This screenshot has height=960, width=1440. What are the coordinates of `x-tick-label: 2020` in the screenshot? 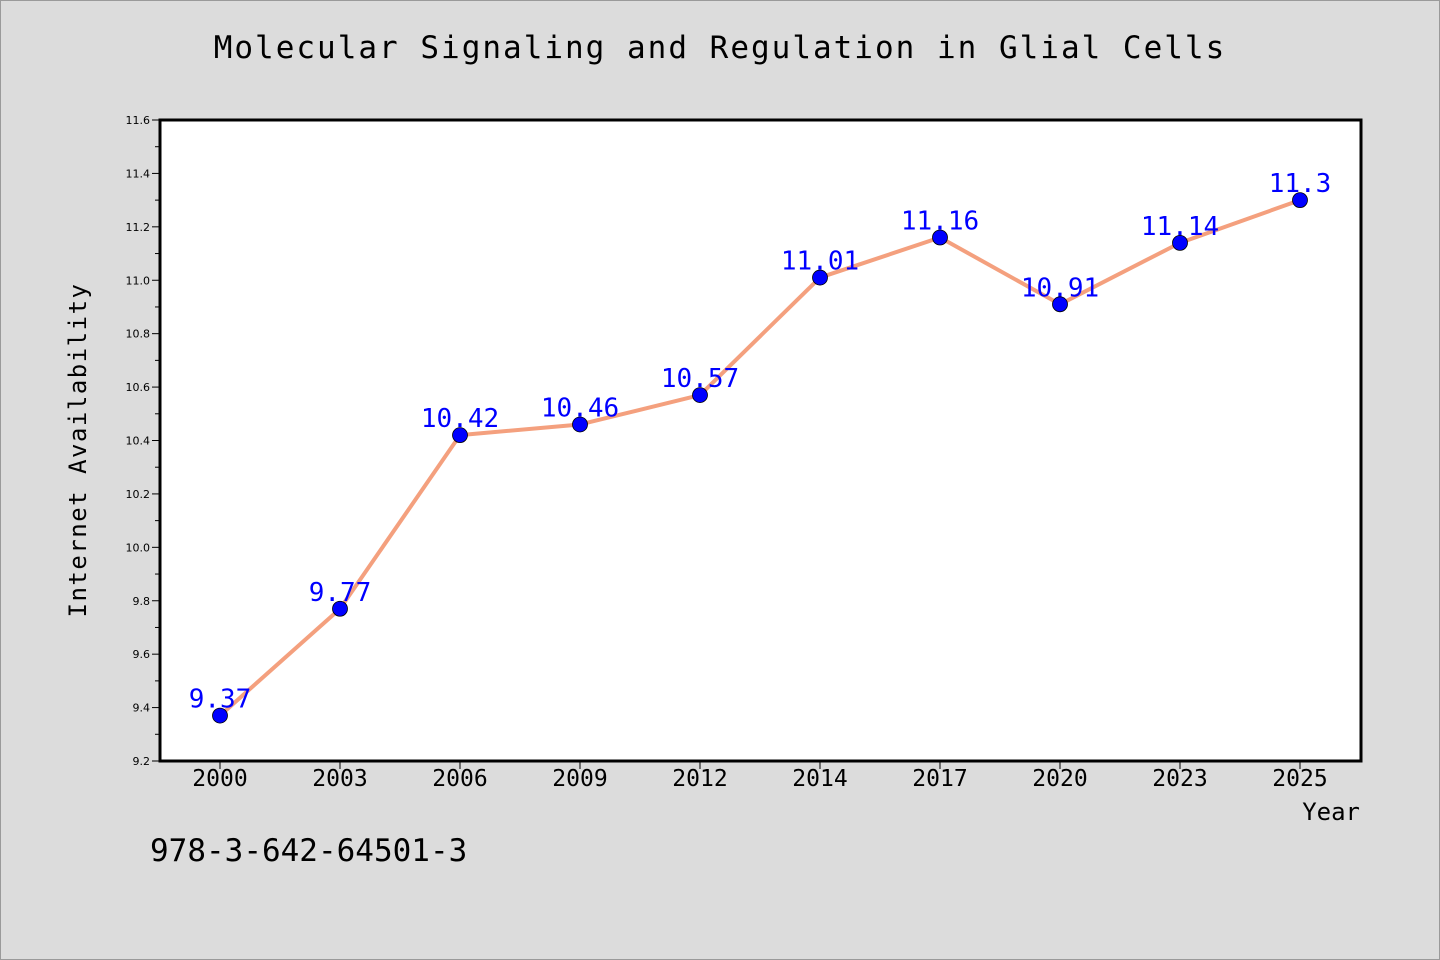 It's located at (1059, 779).